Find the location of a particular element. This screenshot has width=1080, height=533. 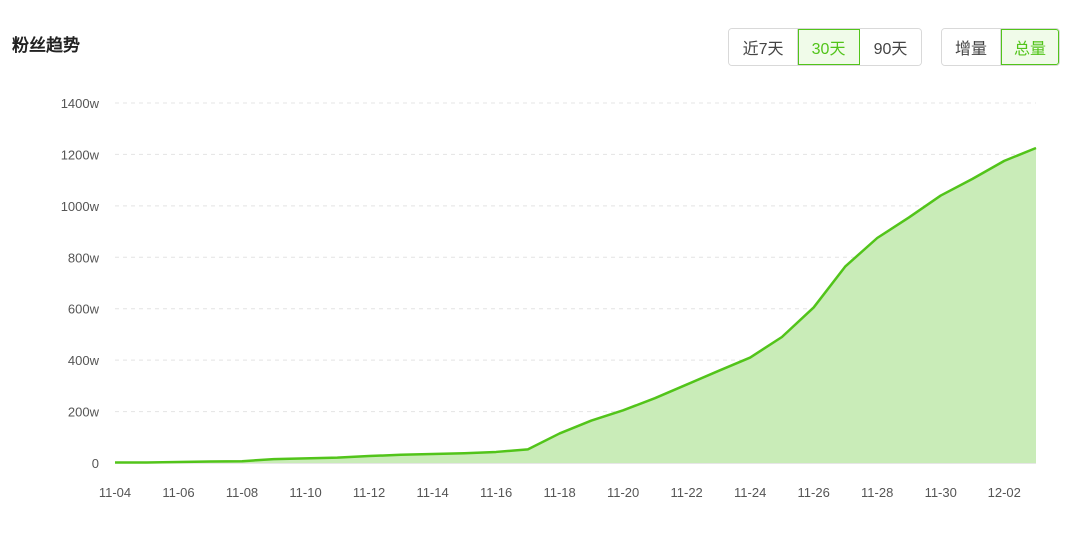

y-tick-label: 1000w is located at coordinates (80, 206).